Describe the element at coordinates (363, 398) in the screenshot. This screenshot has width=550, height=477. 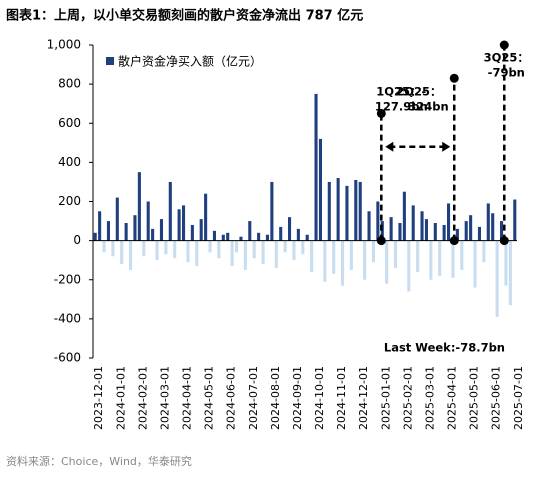
I see `x-tick-label: 2024-12-01` at that location.